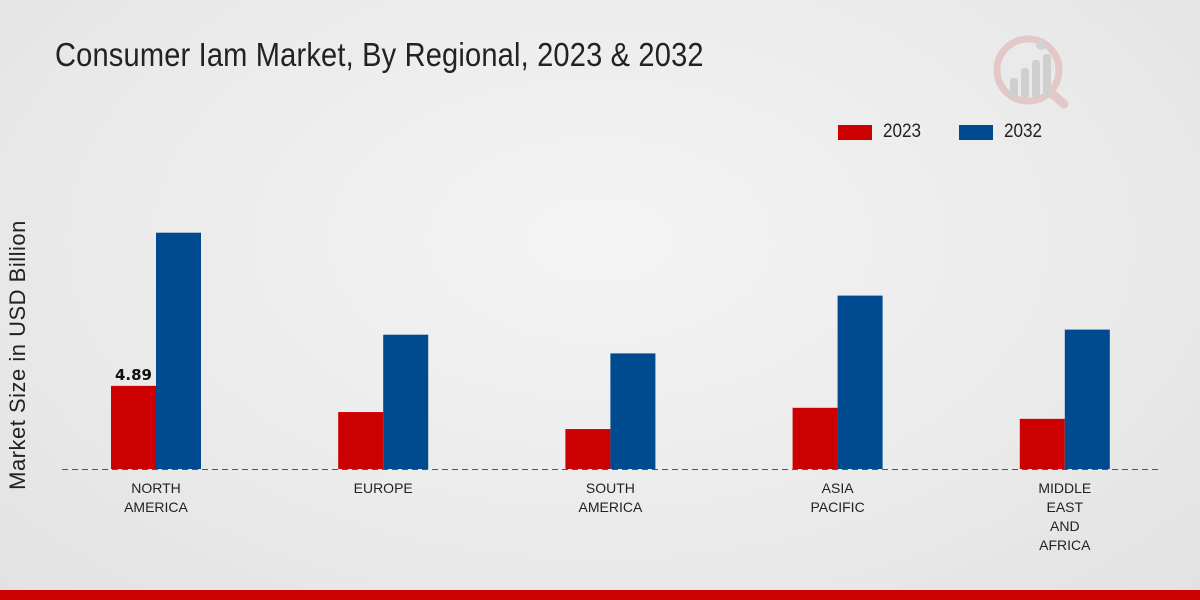 The height and width of the screenshot is (600, 1200). What do you see at coordinates (1032, 74) in the screenshot?
I see `brand-logo-icon` at bounding box center [1032, 74].